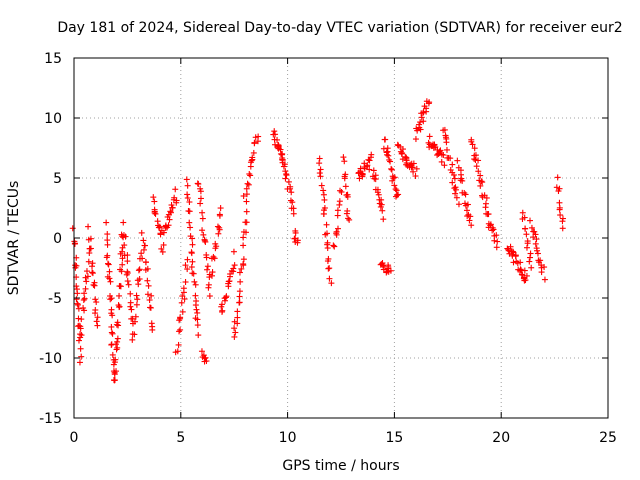 The width and height of the screenshot is (640, 480). Describe the element at coordinates (74, 438) in the screenshot. I see `x-tick-label: 0` at that location.